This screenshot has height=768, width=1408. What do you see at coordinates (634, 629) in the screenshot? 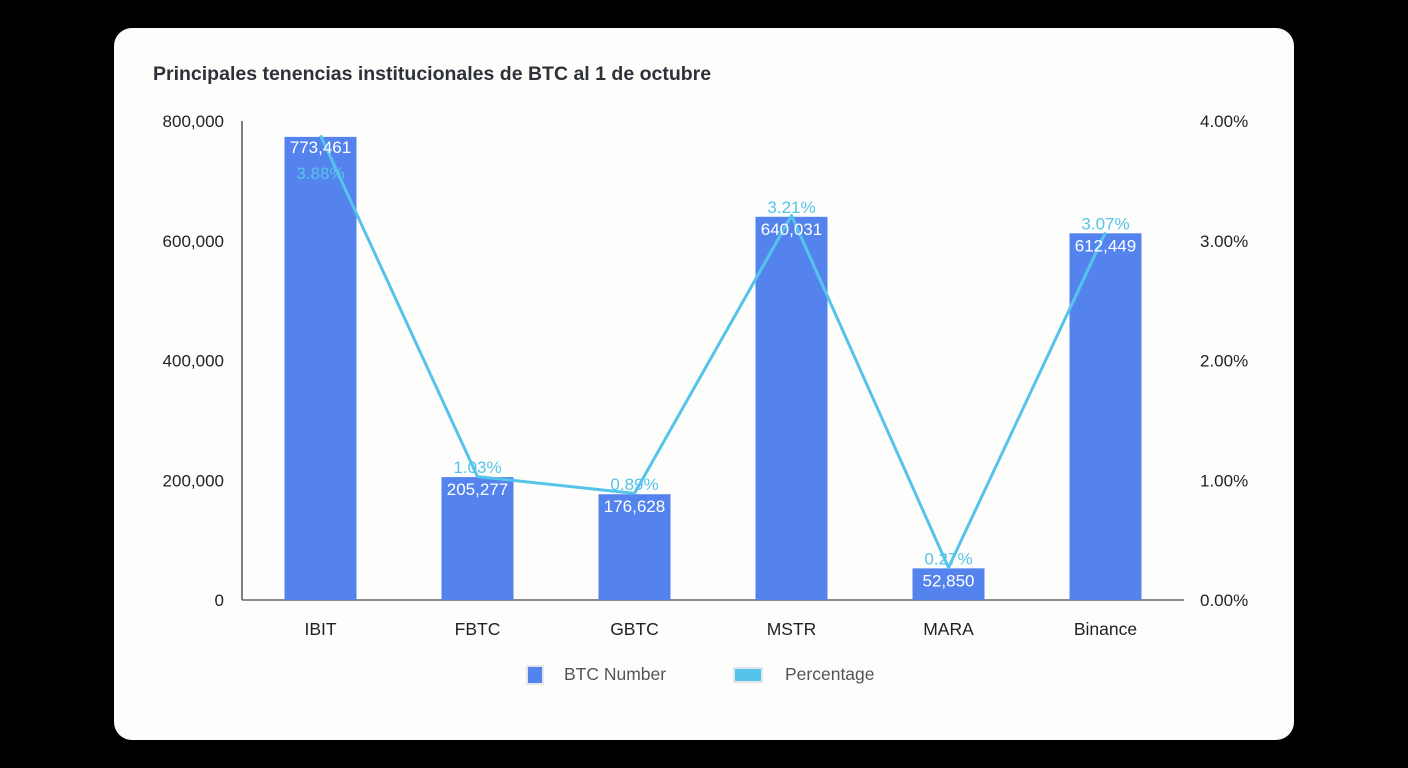
I see `x-tick: GBTC` at bounding box center [634, 629].